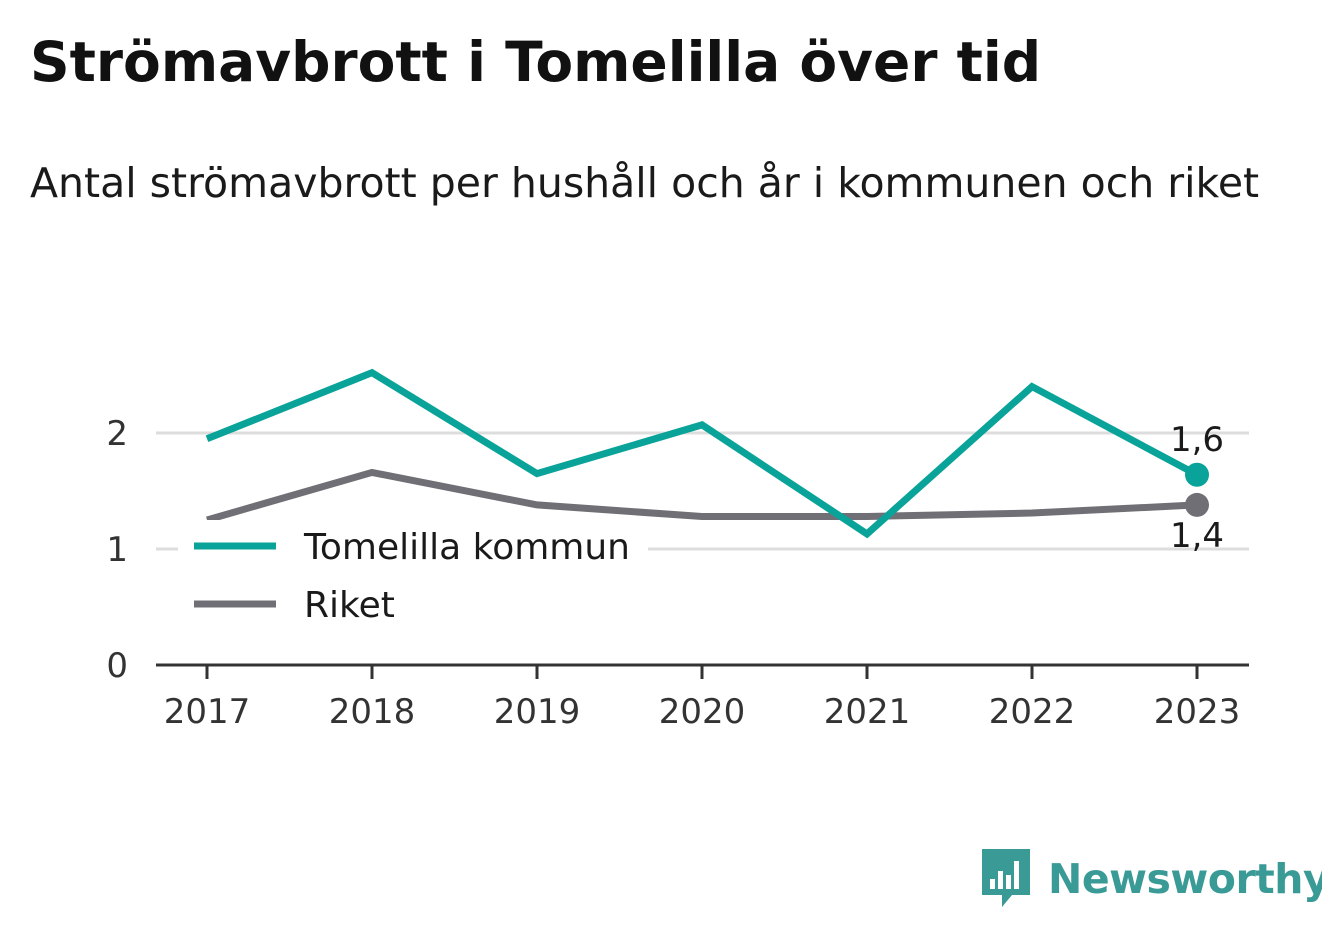 This screenshot has height=939, width=1322. Describe the element at coordinates (466, 547) in the screenshot. I see `legend-label-tomelilla: Tomelilla kommun` at that location.